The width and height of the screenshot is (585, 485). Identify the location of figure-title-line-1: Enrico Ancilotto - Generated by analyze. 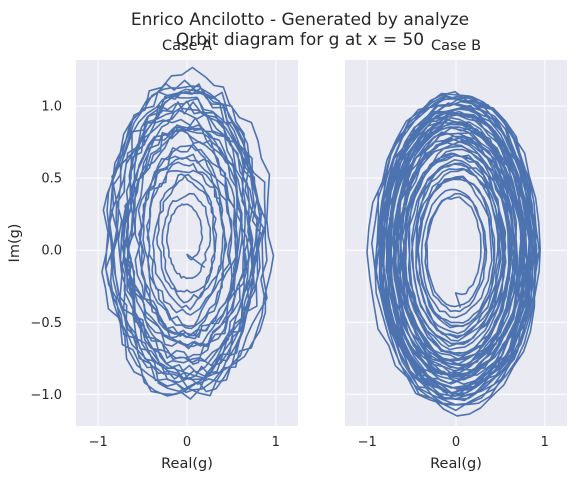
(300, 20).